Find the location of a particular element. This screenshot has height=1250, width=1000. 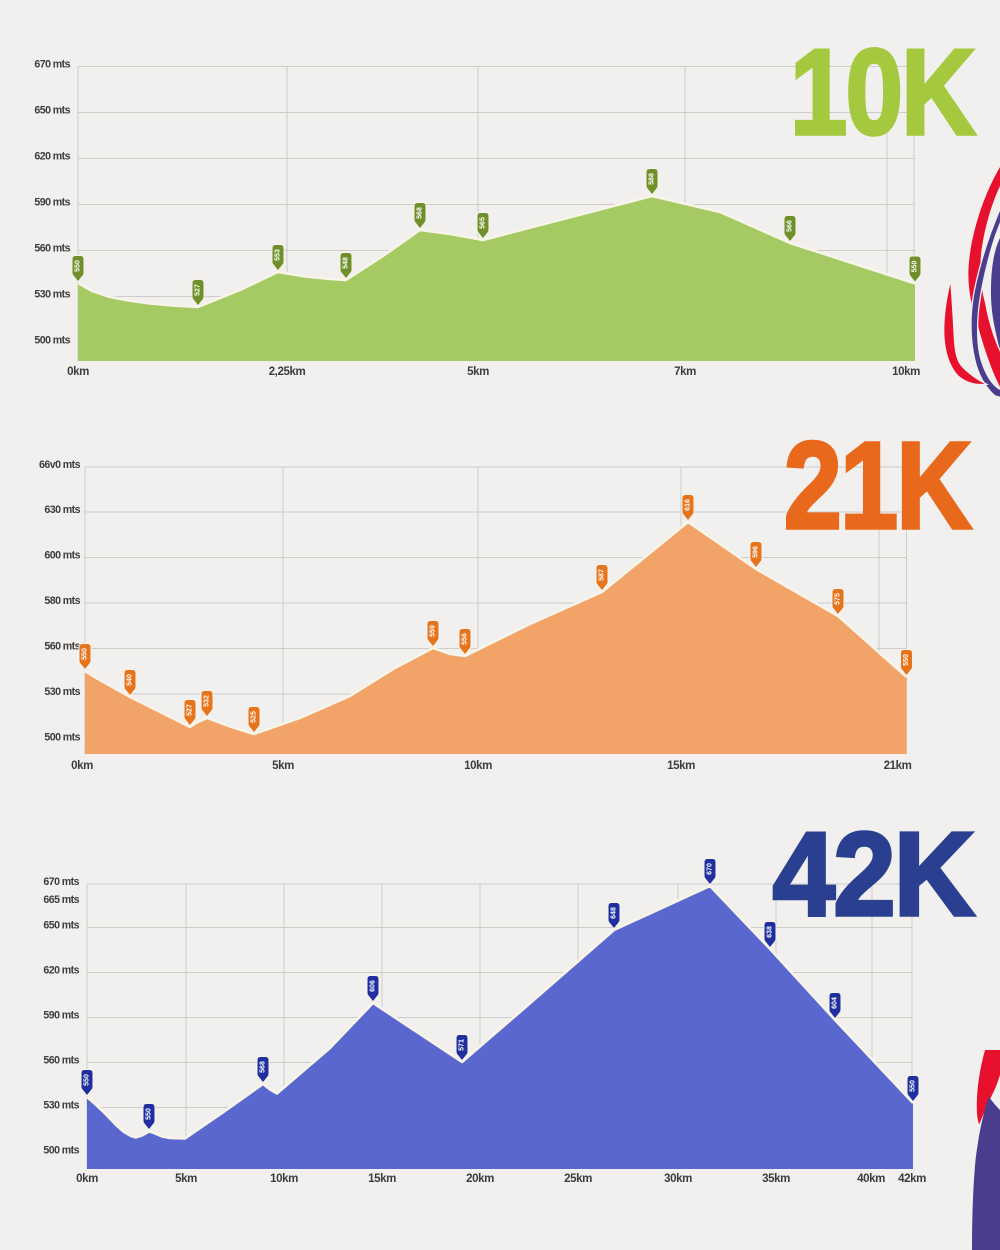

svg-text: 20km is located at coordinates (480, 1179).